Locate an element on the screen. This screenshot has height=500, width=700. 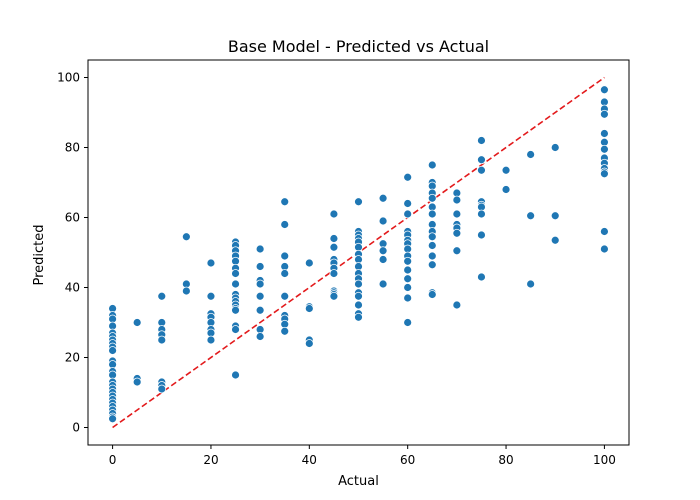
x-tick-label: 100 is located at coordinates (604, 460).